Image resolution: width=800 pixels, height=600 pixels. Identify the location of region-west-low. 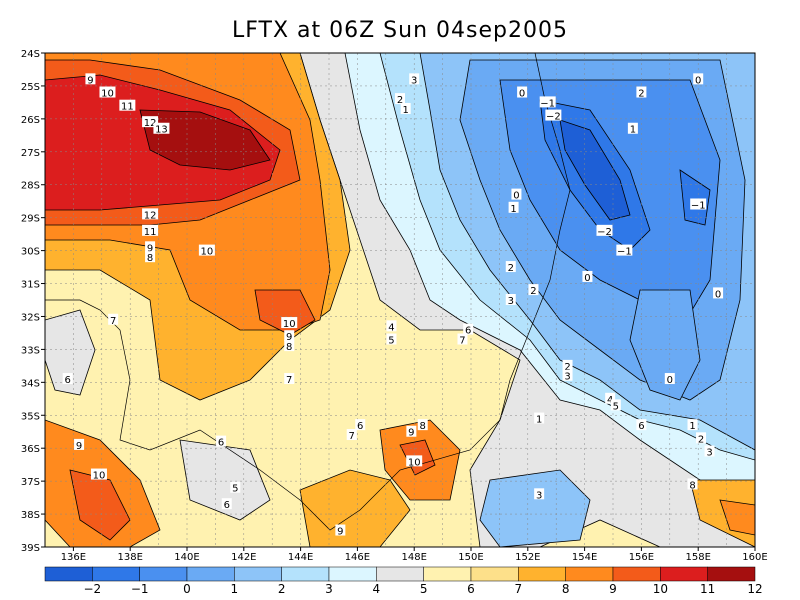
(70, 352).